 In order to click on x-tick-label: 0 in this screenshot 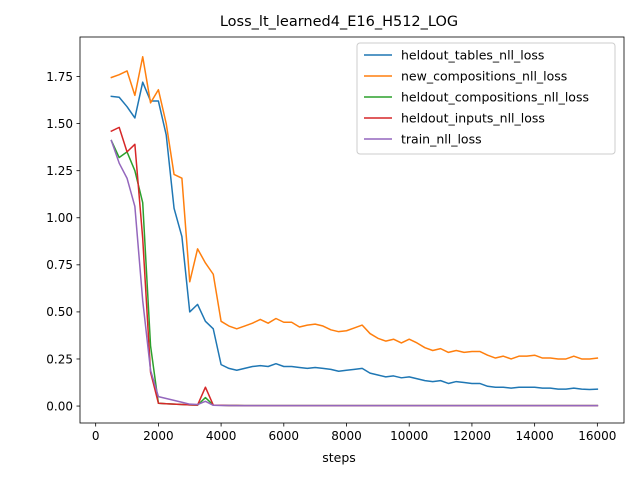, I will do `click(96, 436)`.